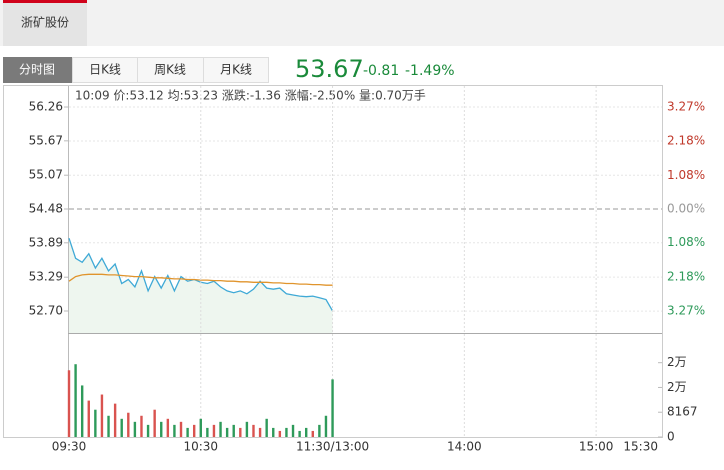 The image size is (724, 470). What do you see at coordinates (329, 69) in the screenshot?
I see `quote-price: 53.67` at bounding box center [329, 69].